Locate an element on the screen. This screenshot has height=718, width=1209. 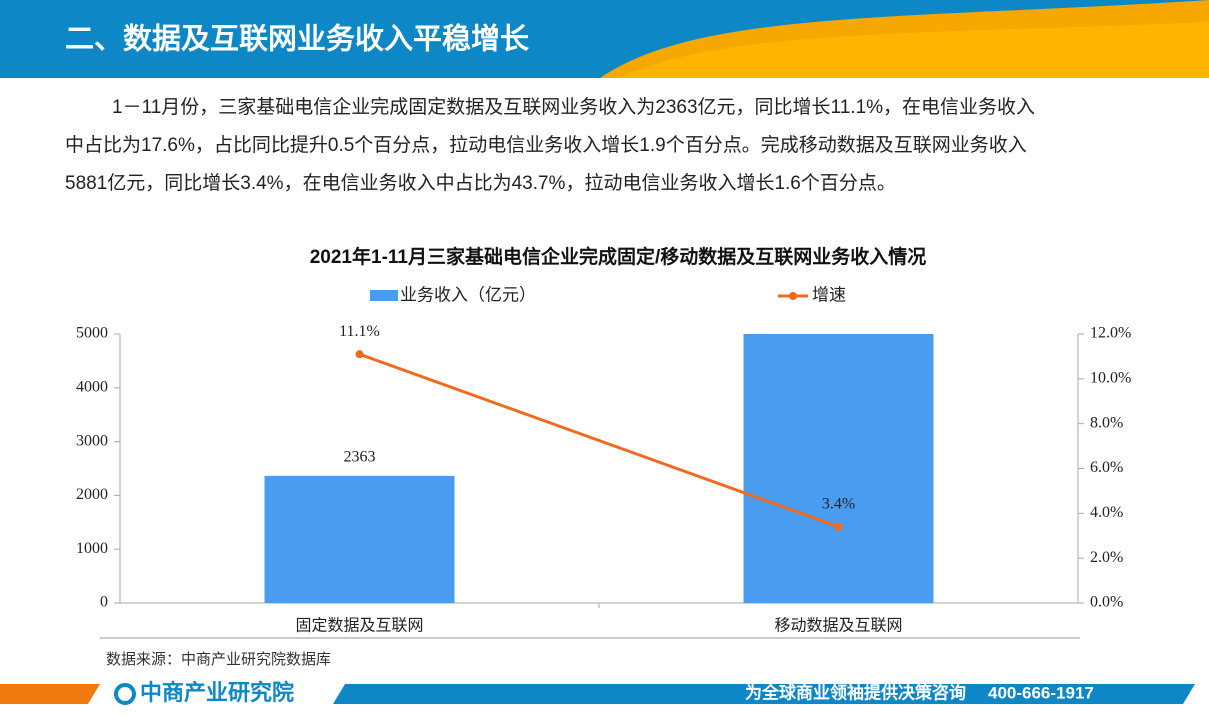
footer-accent is located at coordinates (50, 694).